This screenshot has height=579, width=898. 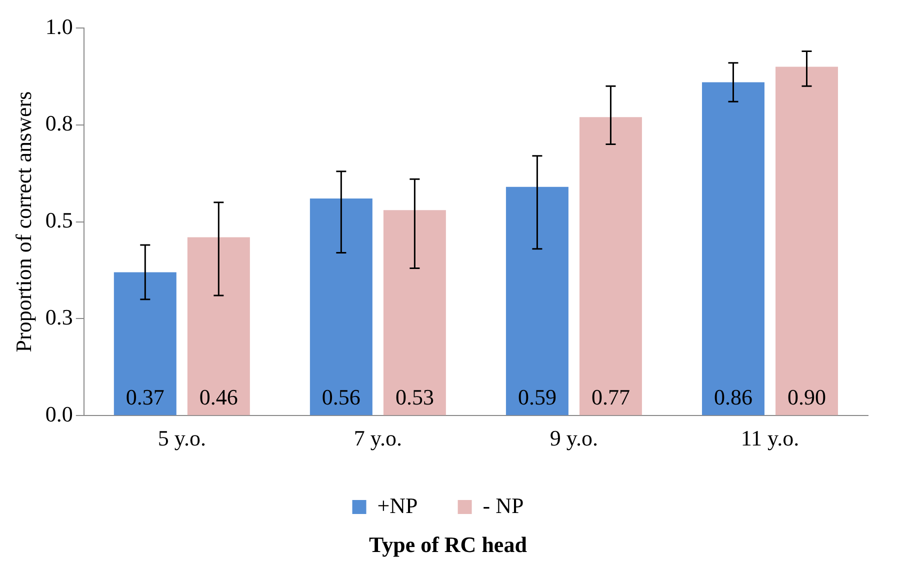 I want to click on y-tick-label: 0.5, so click(x=59, y=220).